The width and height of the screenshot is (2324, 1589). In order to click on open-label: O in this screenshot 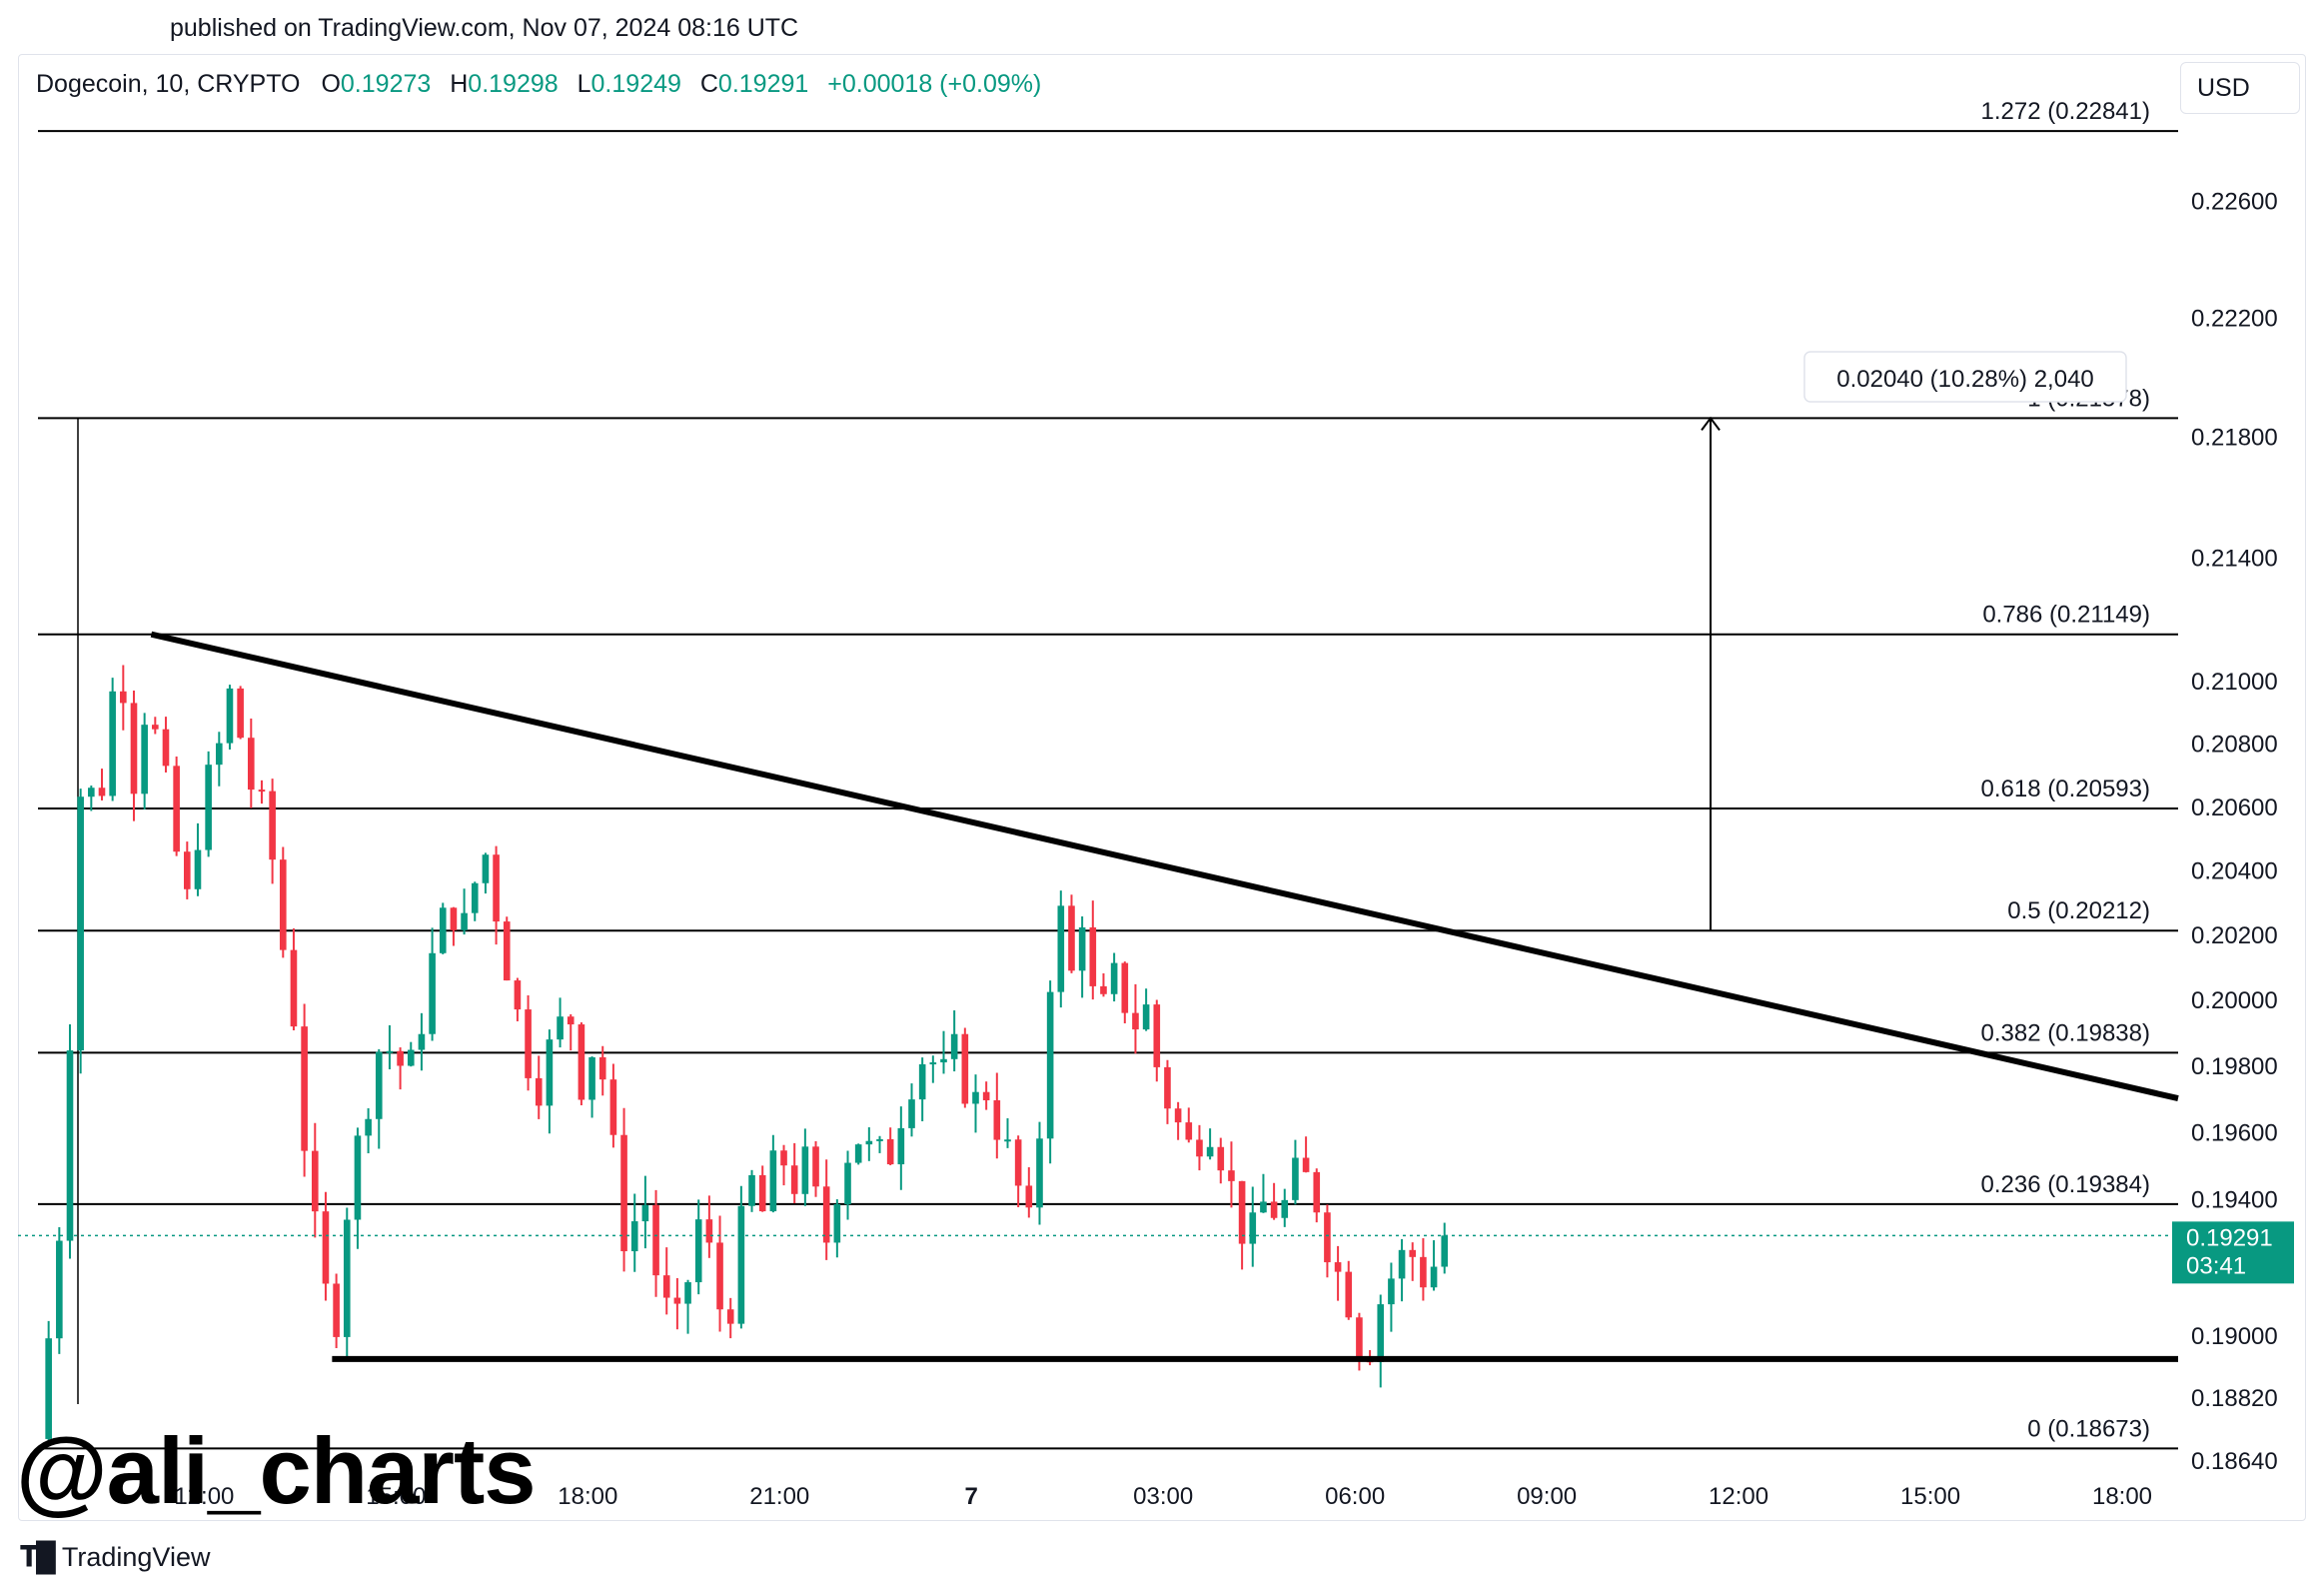, I will do `click(331, 84)`.